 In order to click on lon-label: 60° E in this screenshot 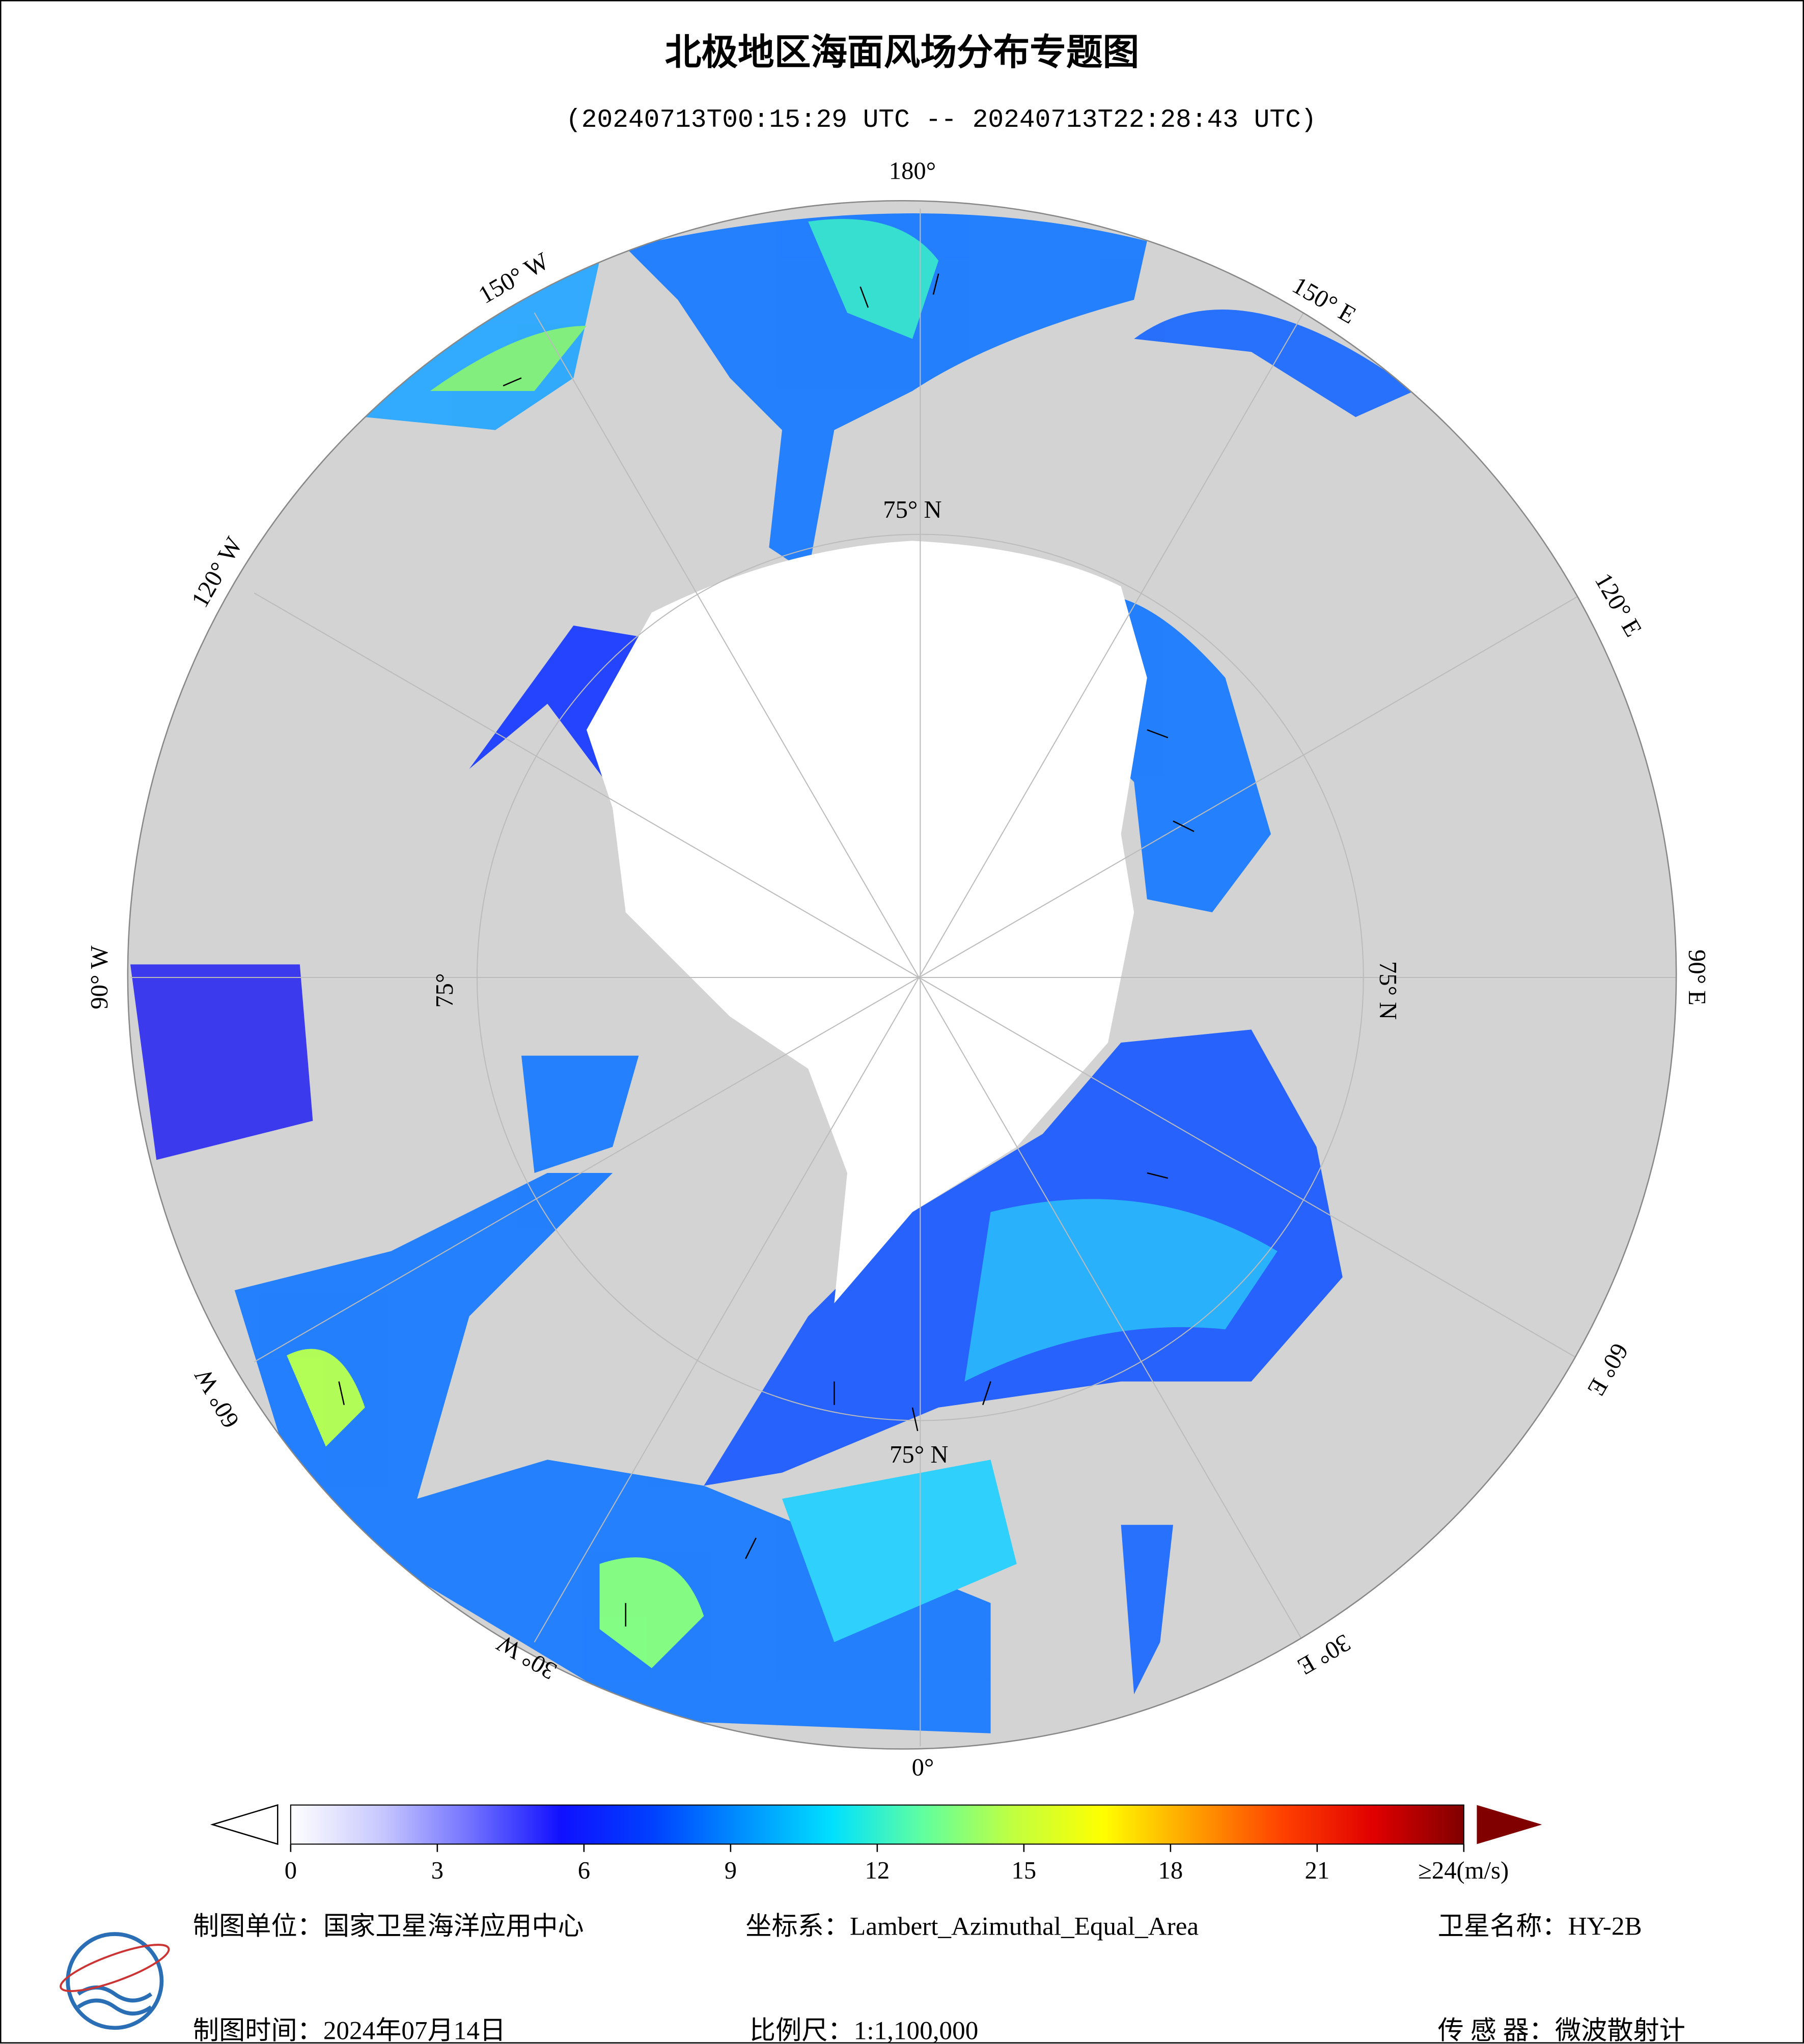, I will do `click(1608, 1369)`.